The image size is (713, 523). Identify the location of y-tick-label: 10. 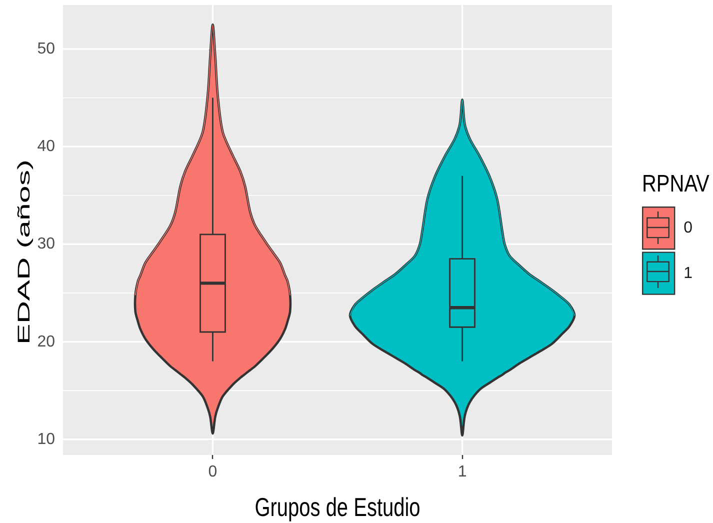
(46, 439).